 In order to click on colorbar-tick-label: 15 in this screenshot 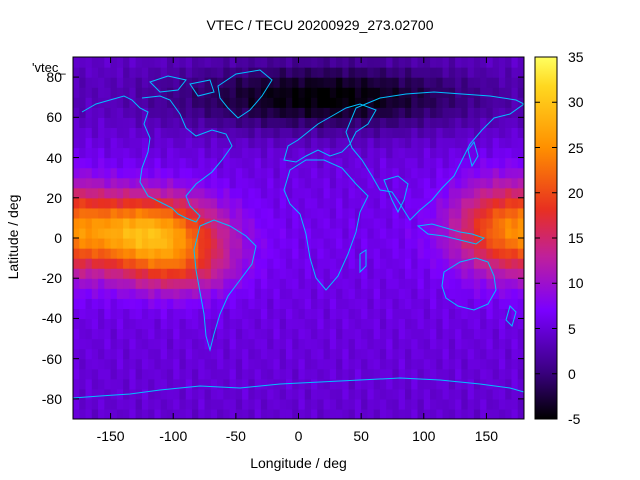, I will do `click(576, 238)`.